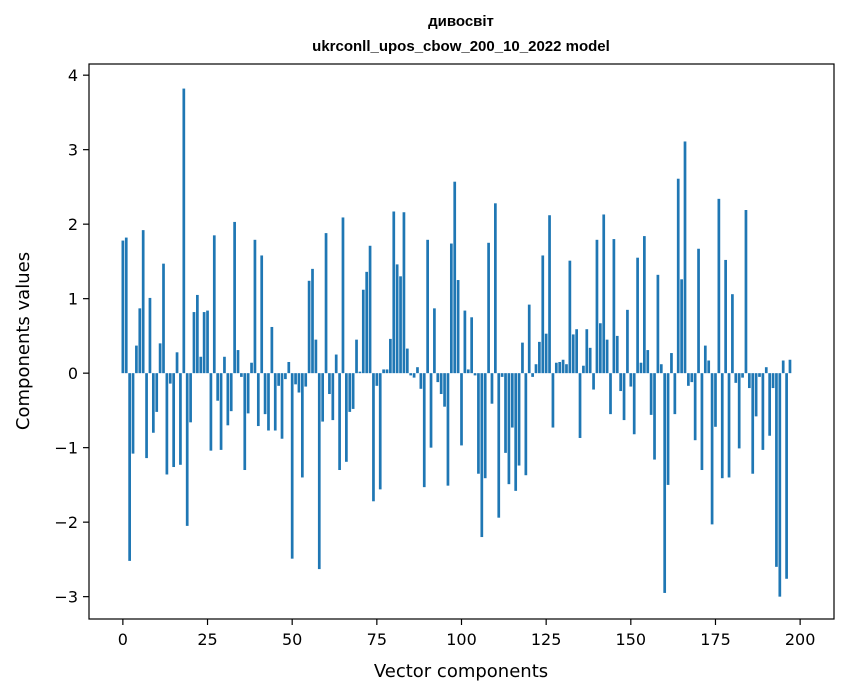 Image resolution: width=847 pixels, height=696 pixels. I want to click on x-tick-label: 200, so click(800, 639).